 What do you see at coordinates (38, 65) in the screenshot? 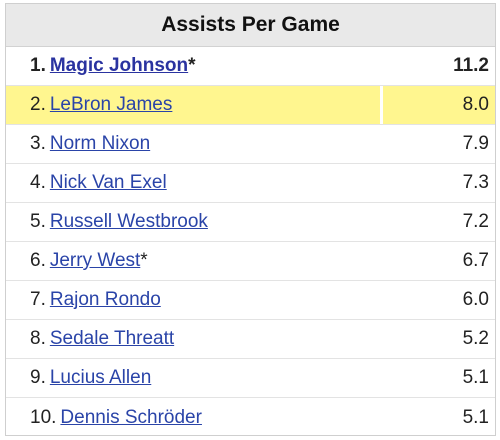
I see `rank-number: 1.` at bounding box center [38, 65].